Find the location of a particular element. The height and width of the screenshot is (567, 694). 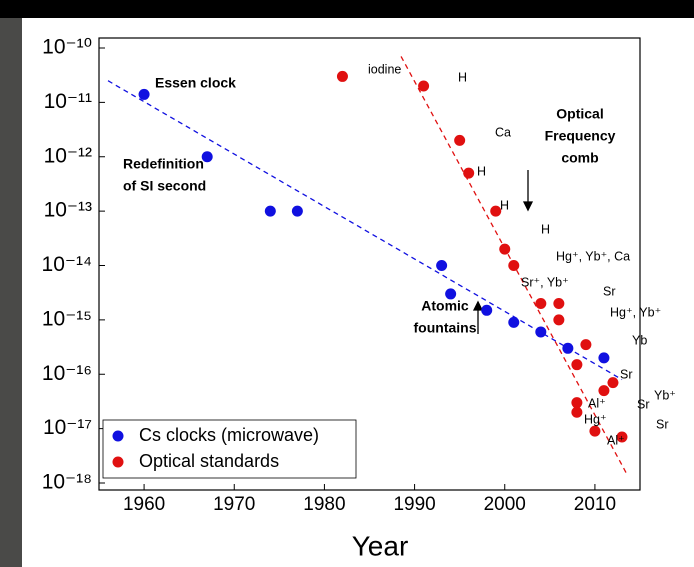

y-tick-label: 10⁻¹³ is located at coordinates (68, 210).